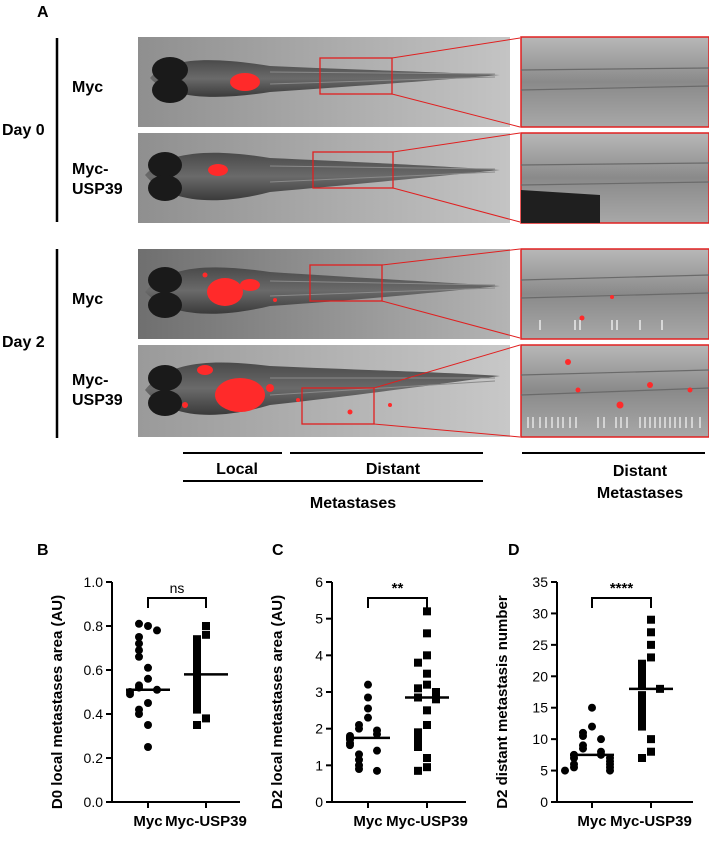 This screenshot has width=709, height=852. Describe the element at coordinates (319, 729) in the screenshot. I see `y-tick-label: 2` at that location.